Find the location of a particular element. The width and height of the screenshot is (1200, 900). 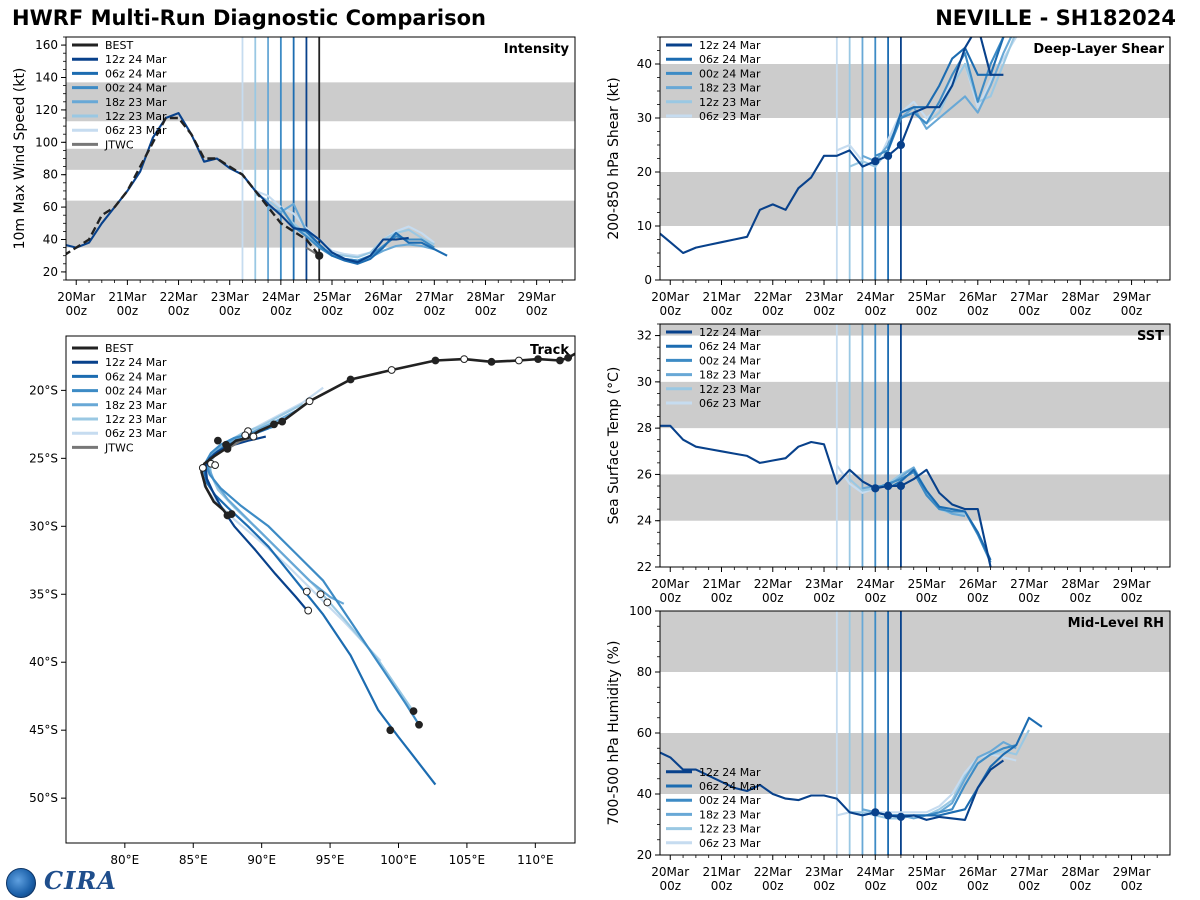

plot-area is located at coordinates (320, 158).